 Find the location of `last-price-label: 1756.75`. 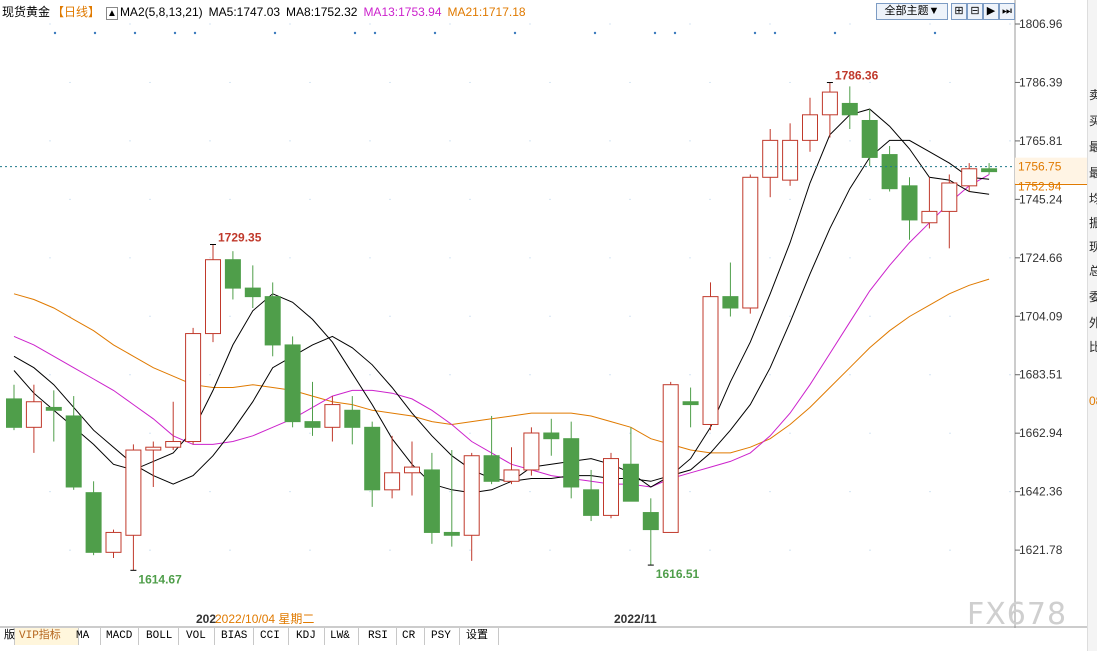

last-price-label: 1756.75 is located at coordinates (1040, 167).